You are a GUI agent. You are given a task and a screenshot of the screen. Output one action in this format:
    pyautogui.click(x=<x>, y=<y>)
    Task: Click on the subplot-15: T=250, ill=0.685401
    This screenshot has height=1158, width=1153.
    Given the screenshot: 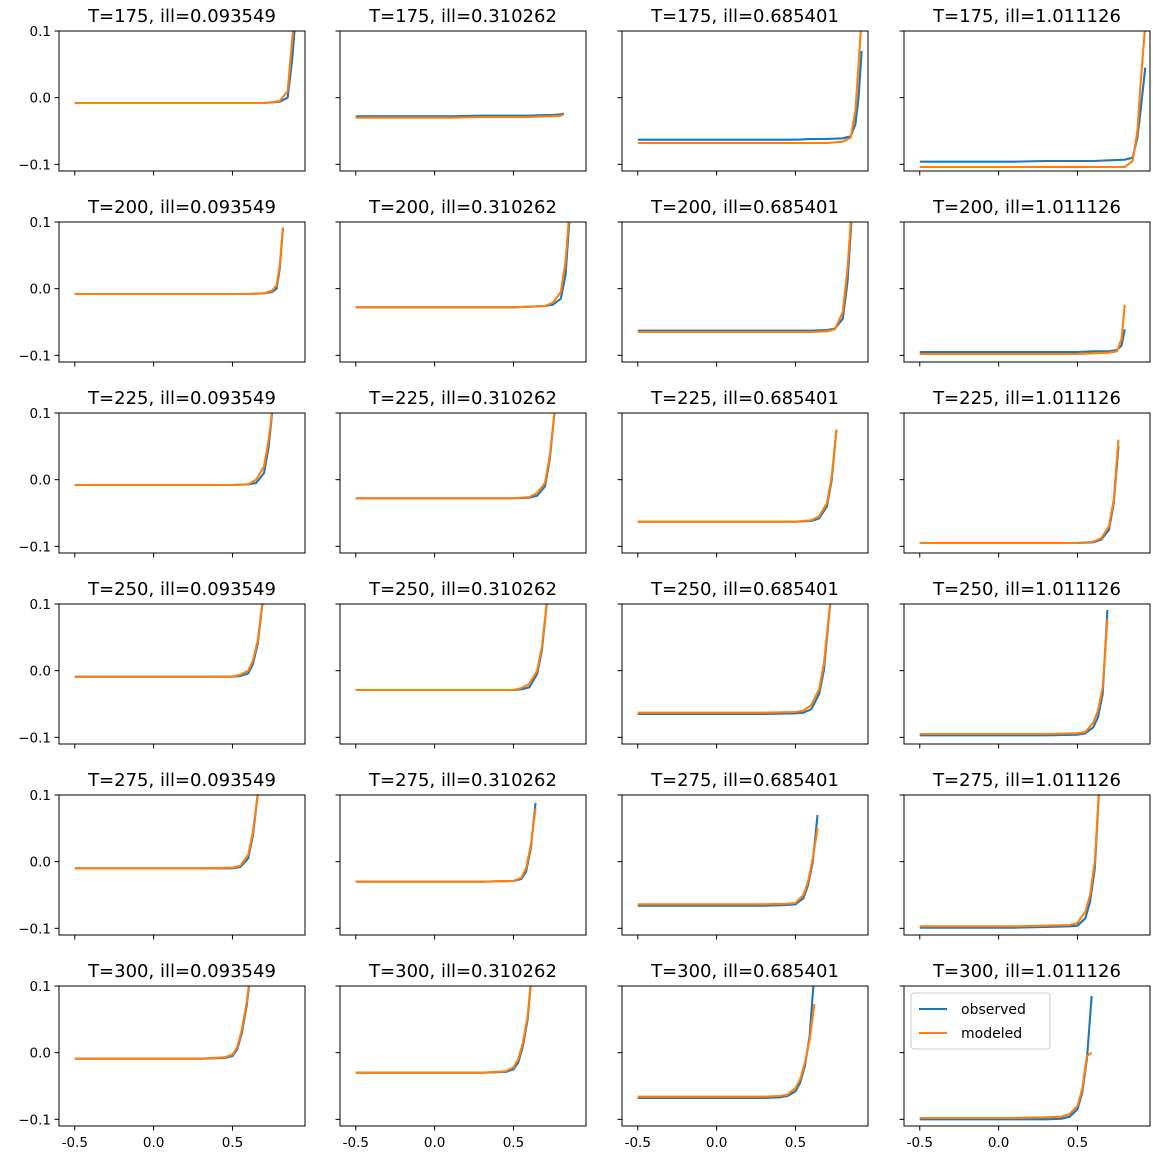 What is the action you would take?
    pyautogui.click(x=743, y=664)
    